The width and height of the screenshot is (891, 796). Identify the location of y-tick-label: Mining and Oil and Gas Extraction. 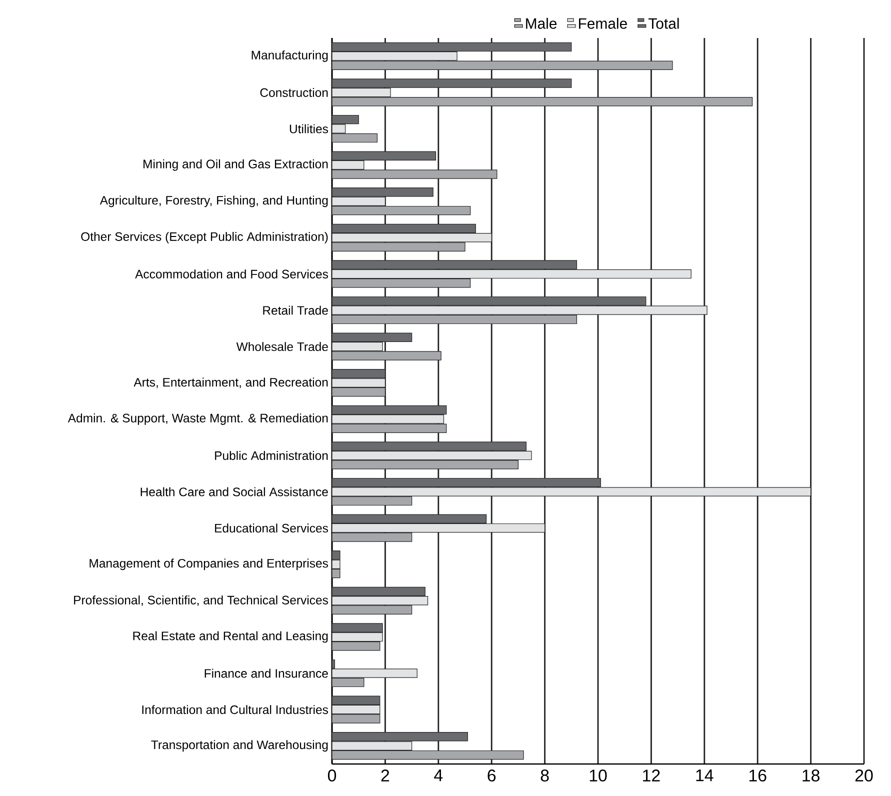
(236, 165).